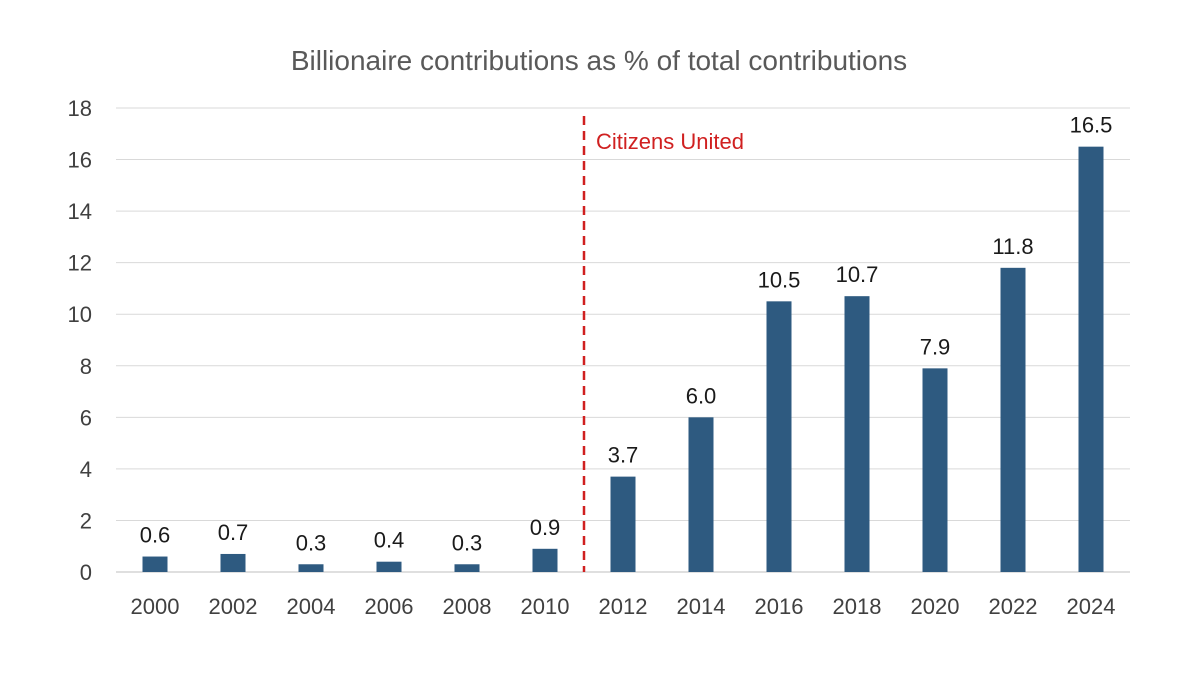 The height and width of the screenshot is (688, 1199). Describe the element at coordinates (80, 340) in the screenshot. I see `y-axis-ticks: 0 2 4 6 8 10 12 14 16 18` at that location.